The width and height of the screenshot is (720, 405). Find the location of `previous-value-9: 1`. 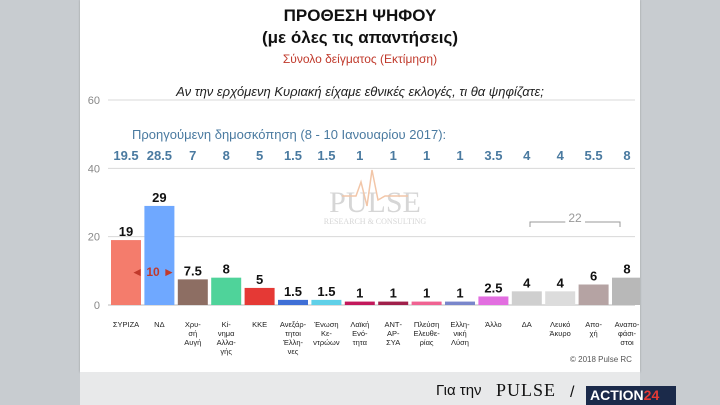

previous-value-9: 1 is located at coordinates (426, 155).